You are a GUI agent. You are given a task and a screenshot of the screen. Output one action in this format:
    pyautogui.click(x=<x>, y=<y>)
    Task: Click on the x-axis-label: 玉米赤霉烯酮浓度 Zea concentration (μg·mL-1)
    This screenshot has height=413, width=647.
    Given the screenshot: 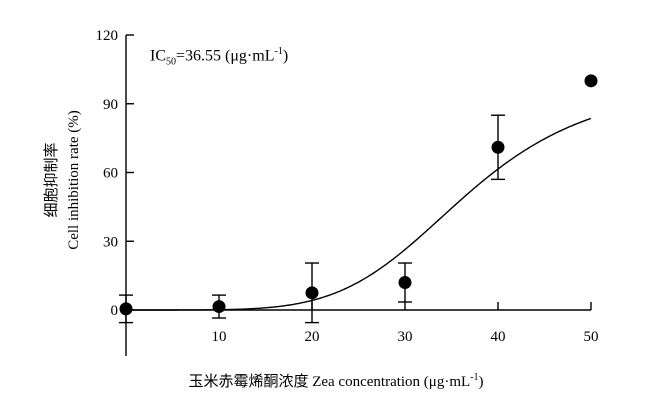 What is the action you would take?
    pyautogui.click(x=323, y=380)
    